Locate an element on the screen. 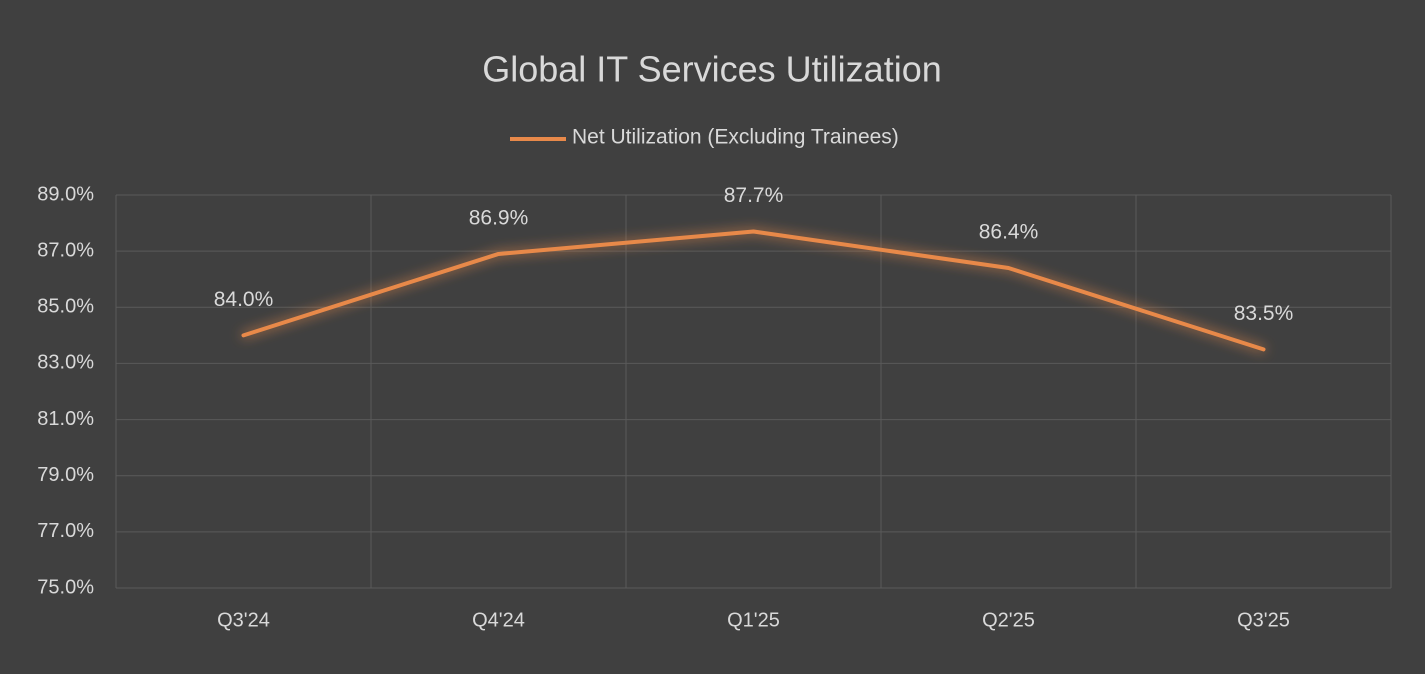  y-tick-label: 75.0% is located at coordinates (65, 587).